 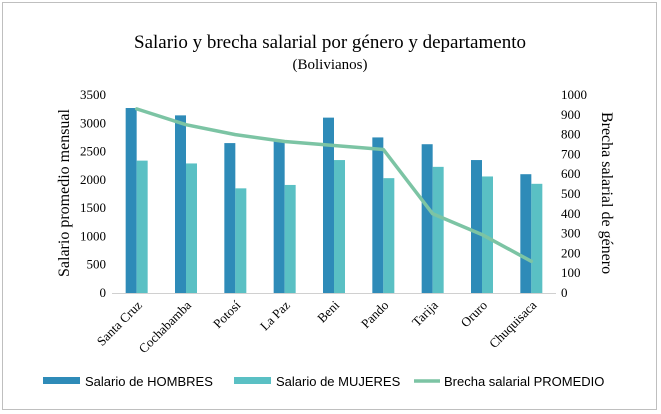 I want to click on y-tick-label: 2000, so click(x=93, y=179).